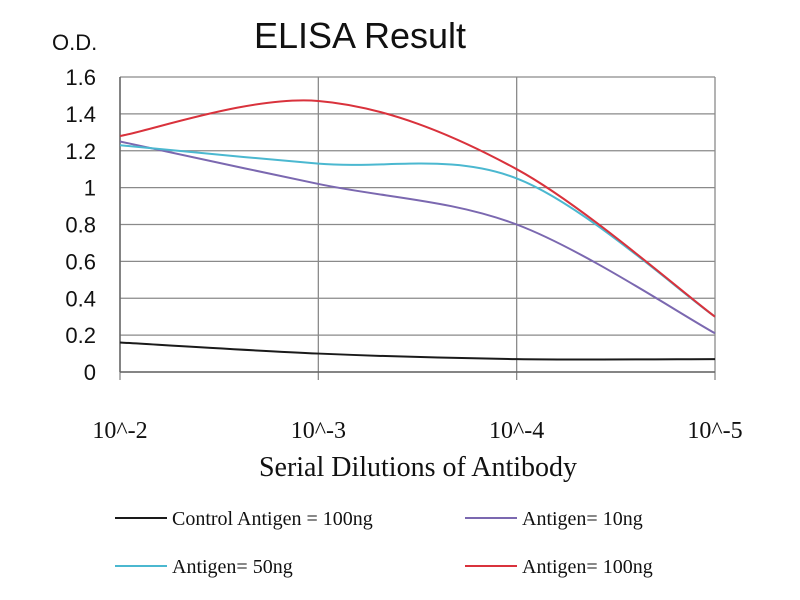  I want to click on y-tick-label: 1.2, so click(80, 151).